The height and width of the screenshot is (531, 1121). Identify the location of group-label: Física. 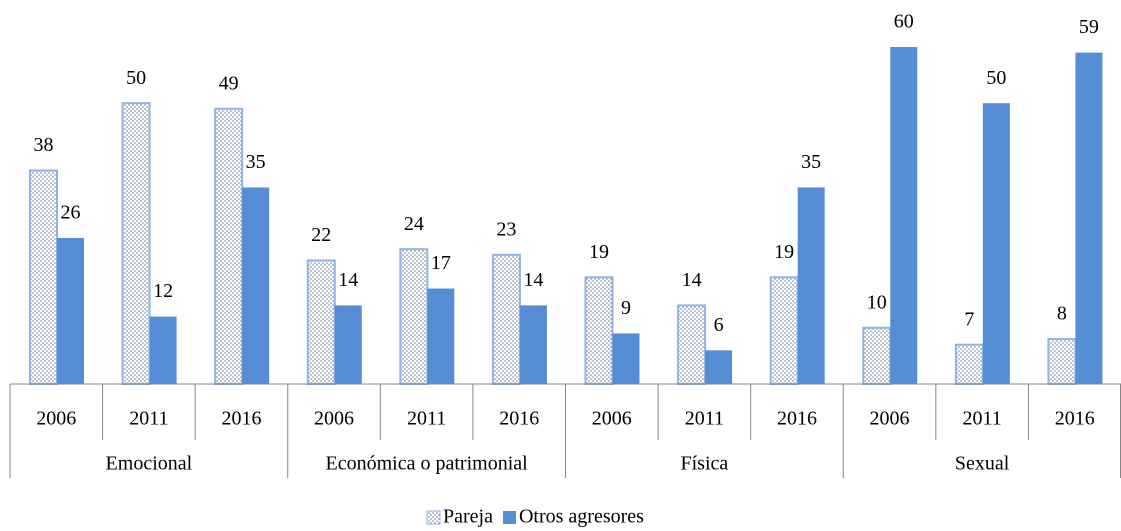
(704, 464).